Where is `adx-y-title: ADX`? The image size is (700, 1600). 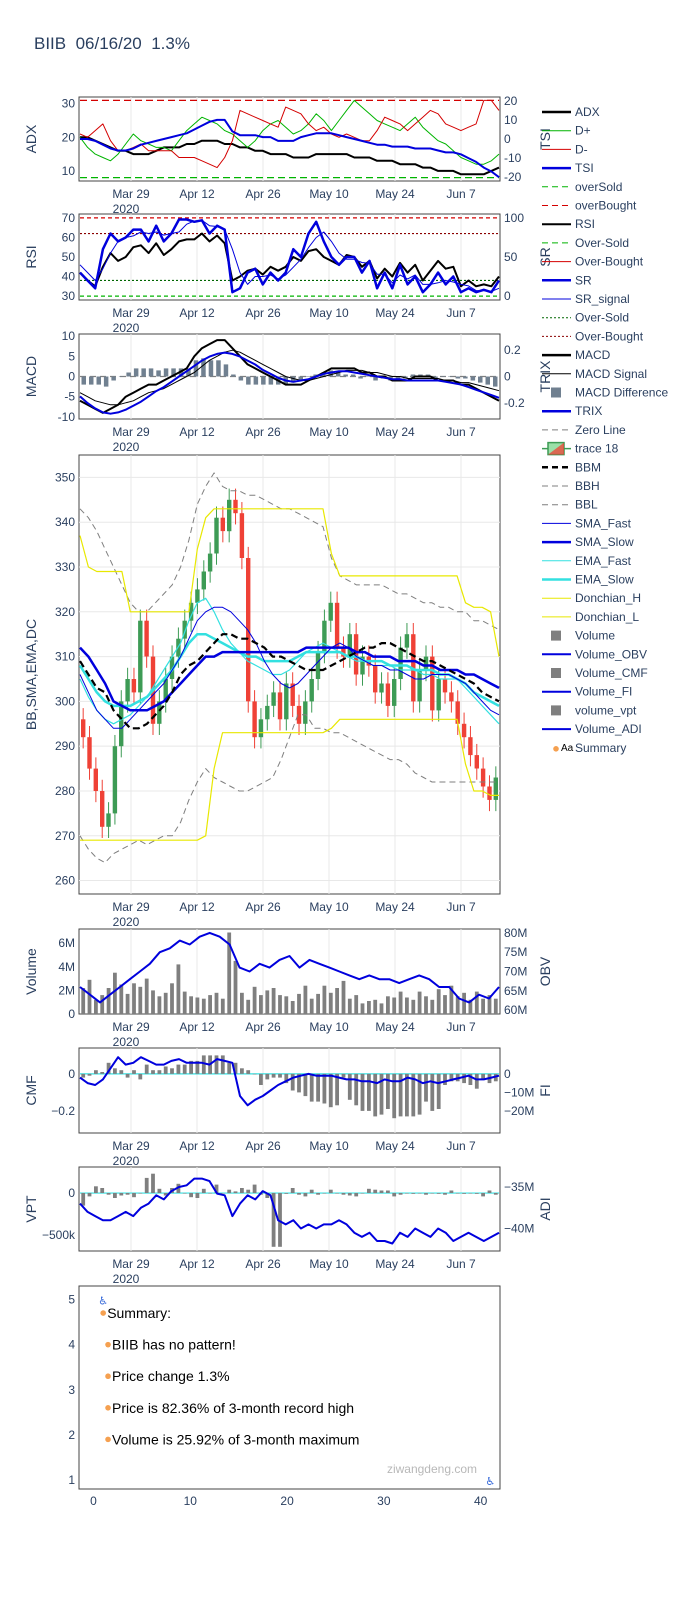
adx-y-title: ADX is located at coordinates (31, 138).